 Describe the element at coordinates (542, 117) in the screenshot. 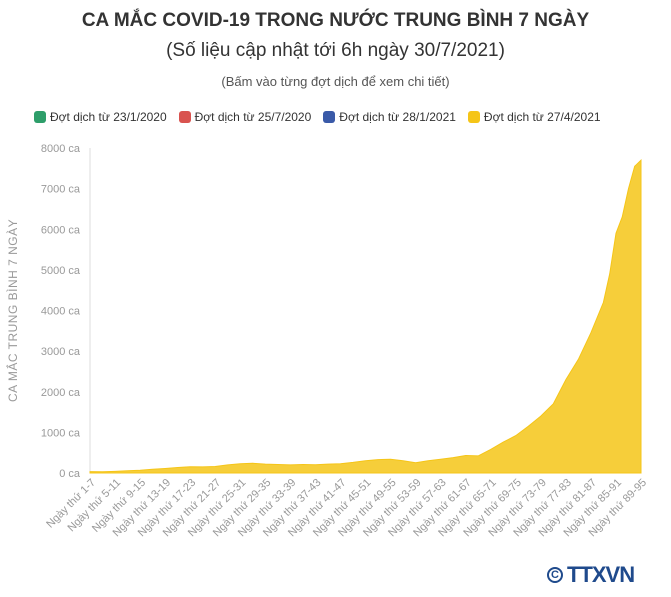

I see `legend-label-wave-4: Đợt dịch từ 27/4/2021` at that location.